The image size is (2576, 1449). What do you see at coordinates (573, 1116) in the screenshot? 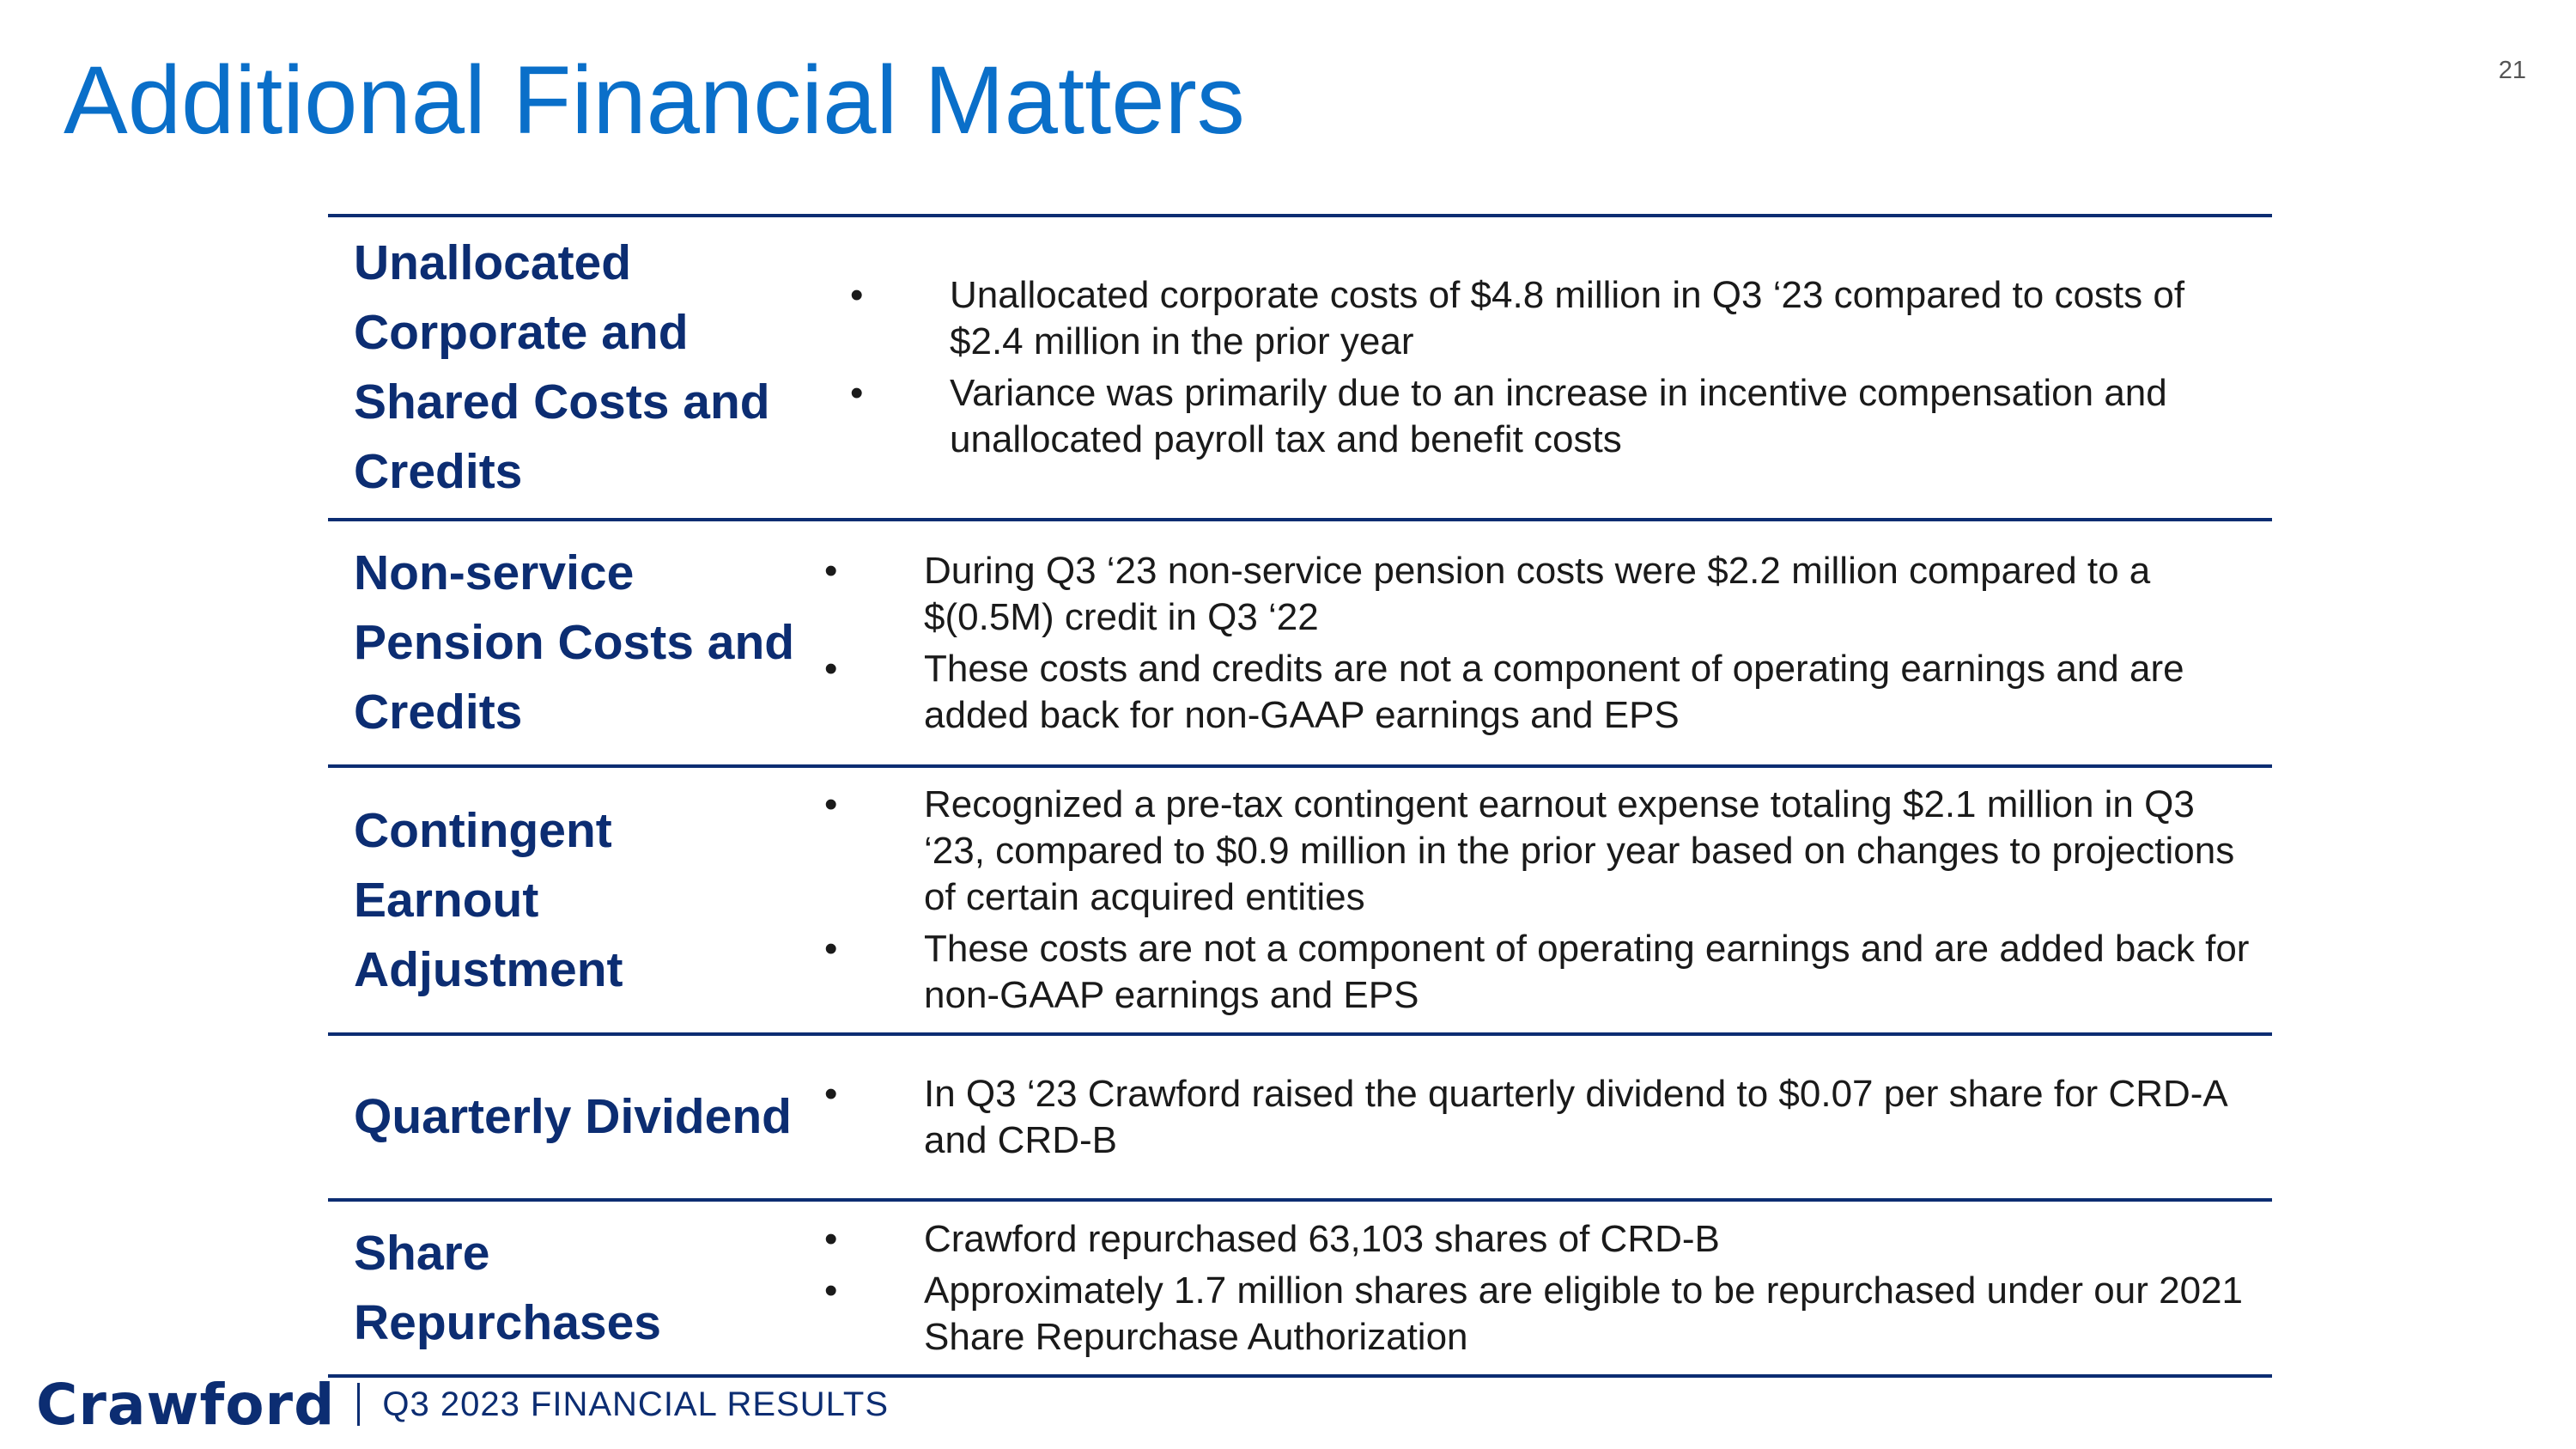
I see `row-label: Quarterly Dividend` at bounding box center [573, 1116].